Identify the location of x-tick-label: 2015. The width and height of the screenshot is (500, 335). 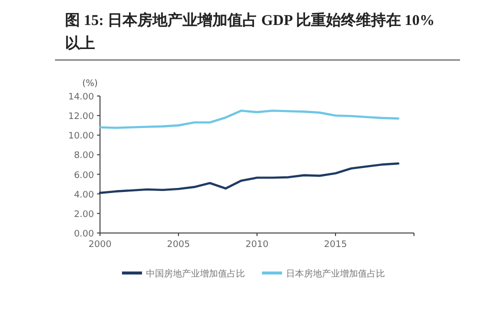
(335, 245).